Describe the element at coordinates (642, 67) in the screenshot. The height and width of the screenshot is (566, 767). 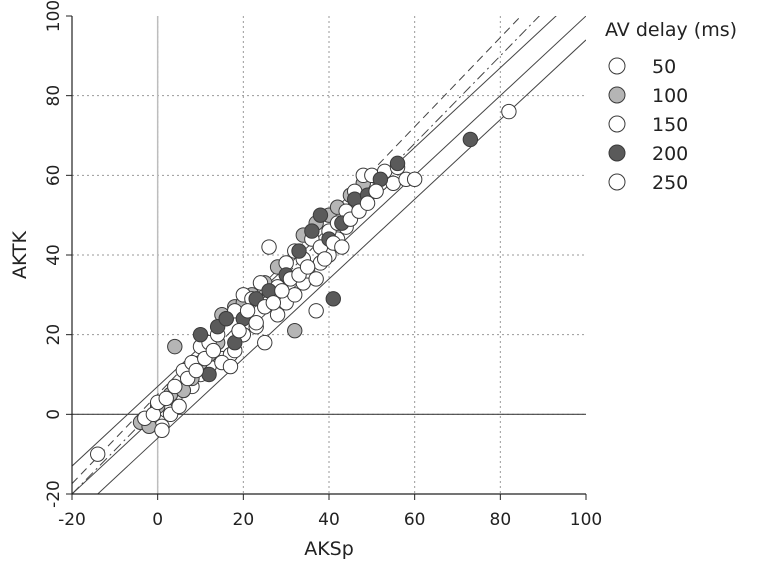
I see `legend-item-50: 50` at that location.